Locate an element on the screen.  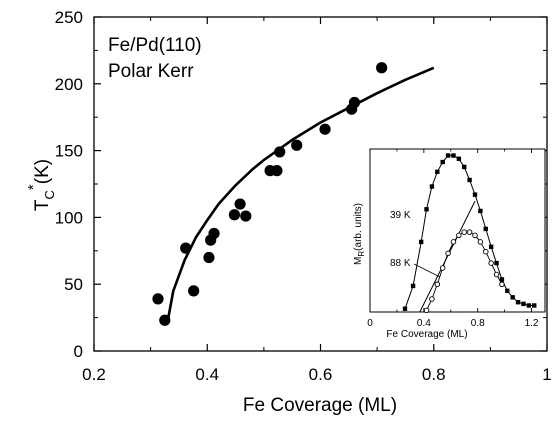
main-y-tick-label: 50 is located at coordinates (73, 284).